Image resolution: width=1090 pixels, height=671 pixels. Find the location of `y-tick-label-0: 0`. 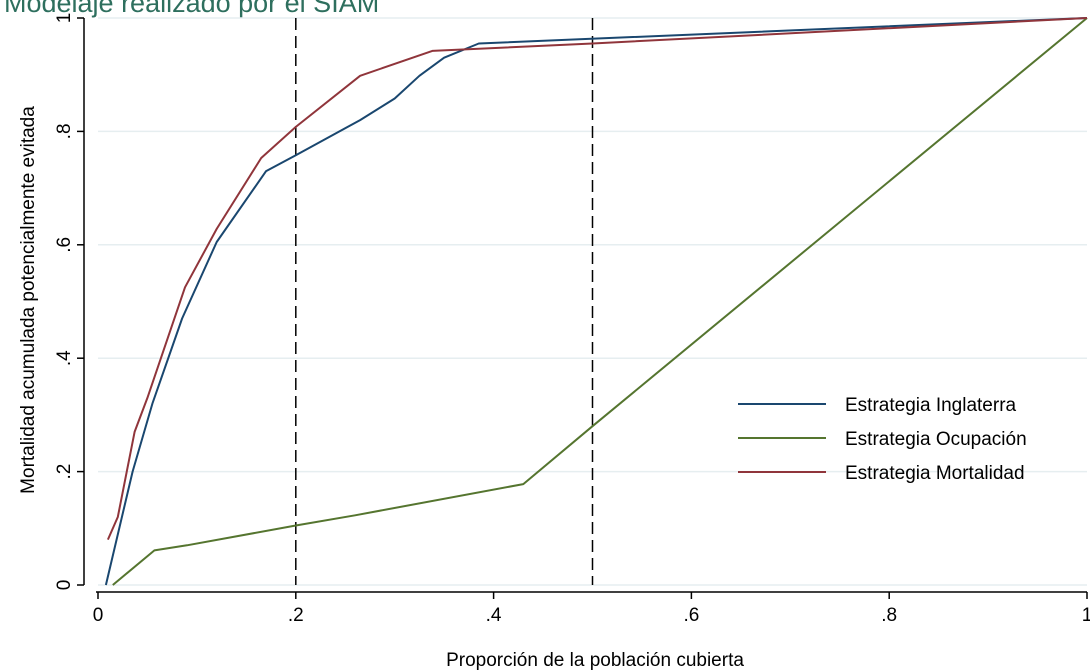

y-tick-label-0: 0 is located at coordinates (64, 585).